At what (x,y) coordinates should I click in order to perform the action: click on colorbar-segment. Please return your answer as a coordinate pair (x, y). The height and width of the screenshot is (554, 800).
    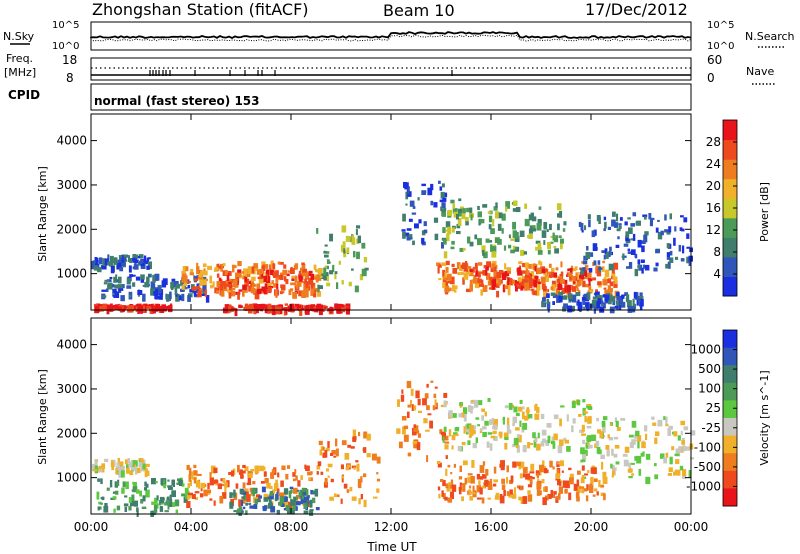
    Looking at the image, I should click on (730, 149).